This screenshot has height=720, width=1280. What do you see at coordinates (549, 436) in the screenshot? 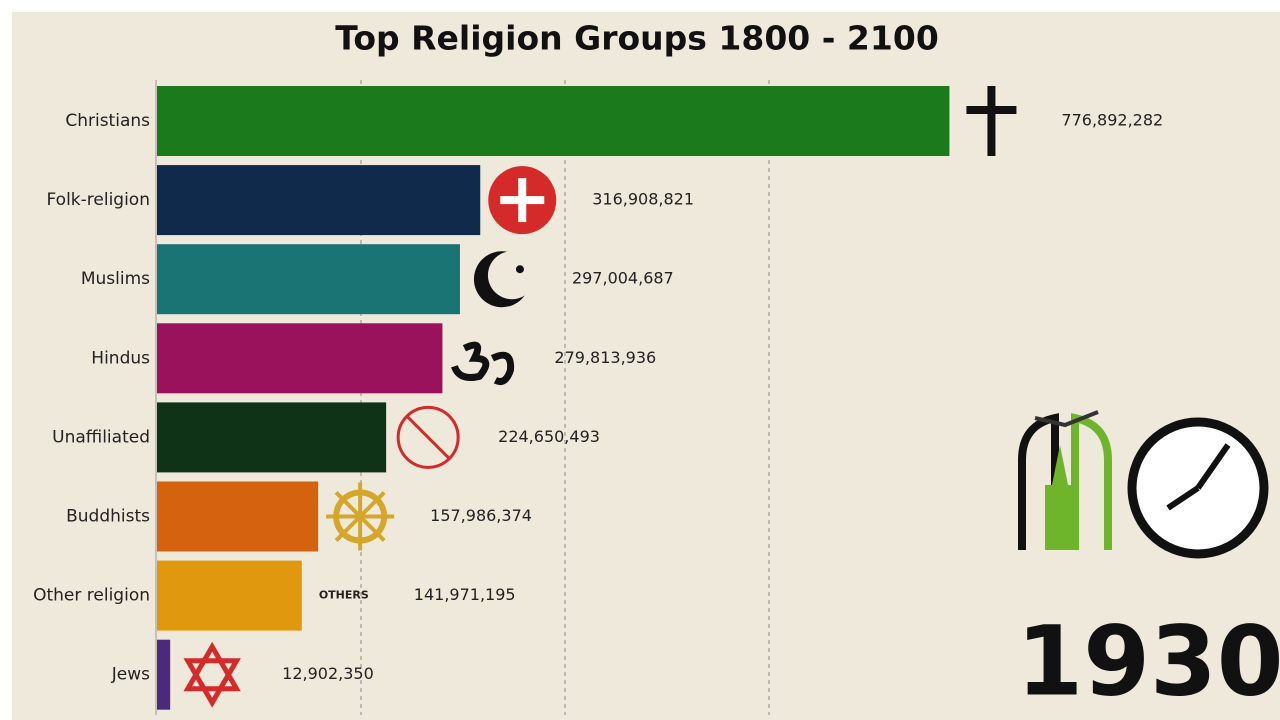
I see `value-label: 224,650,493` at bounding box center [549, 436].